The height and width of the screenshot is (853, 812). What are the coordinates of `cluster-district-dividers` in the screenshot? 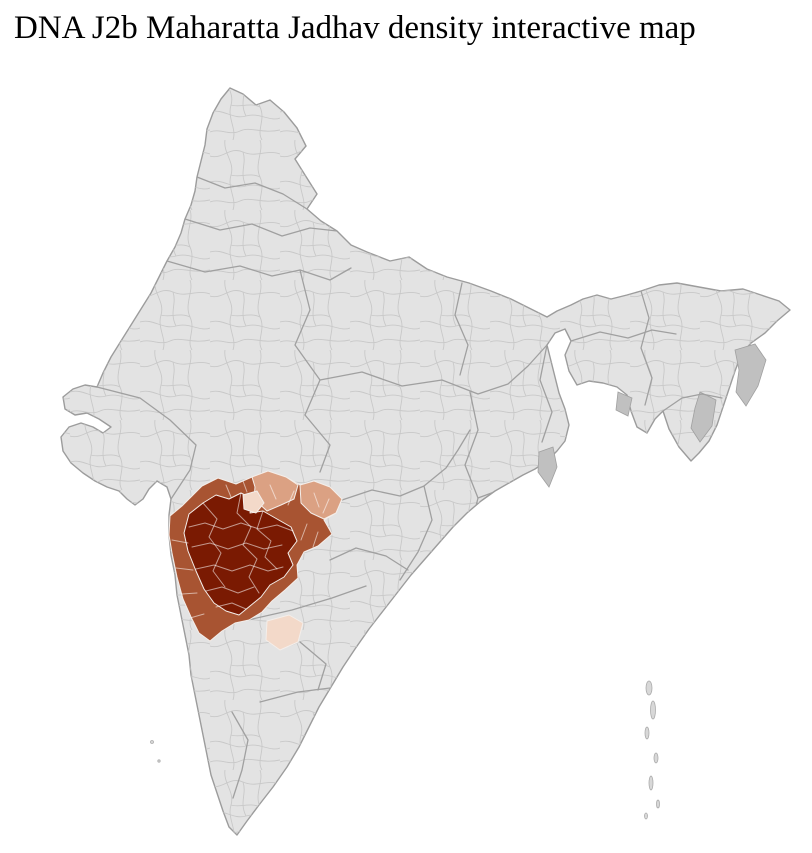 It's located at (250, 549).